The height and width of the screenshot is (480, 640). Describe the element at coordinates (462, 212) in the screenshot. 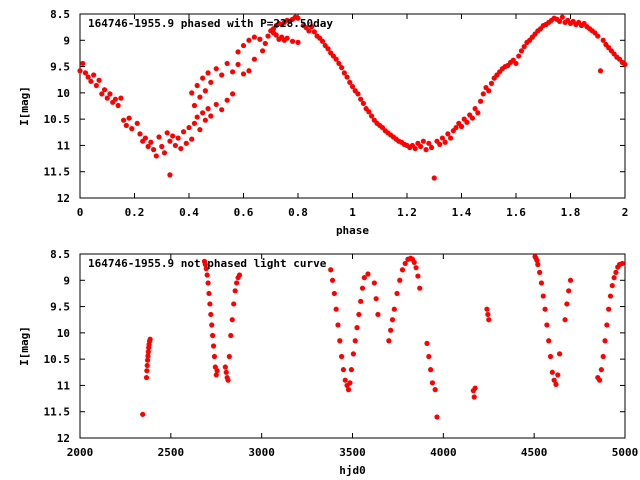

I see `x-tick-label: 1.4` at that location.